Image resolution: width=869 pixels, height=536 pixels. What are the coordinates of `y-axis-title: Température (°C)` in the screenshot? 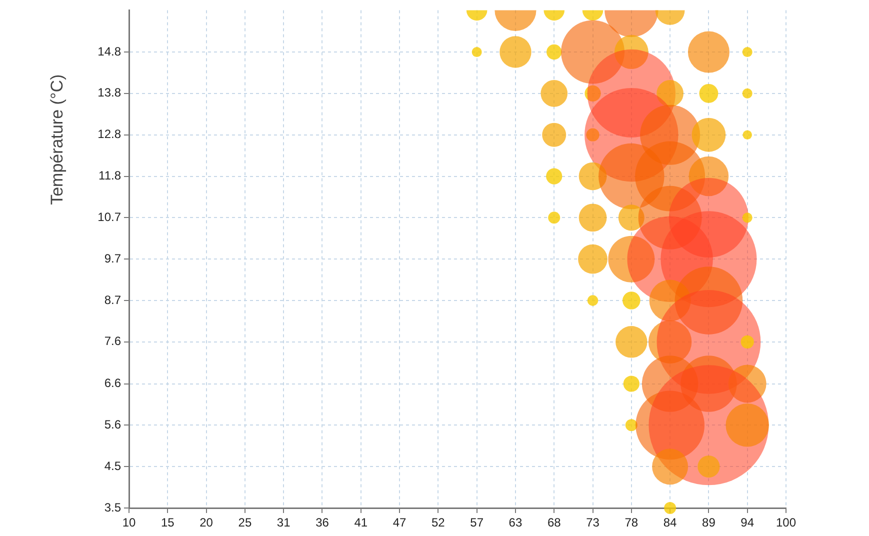 It's located at (57, 139).